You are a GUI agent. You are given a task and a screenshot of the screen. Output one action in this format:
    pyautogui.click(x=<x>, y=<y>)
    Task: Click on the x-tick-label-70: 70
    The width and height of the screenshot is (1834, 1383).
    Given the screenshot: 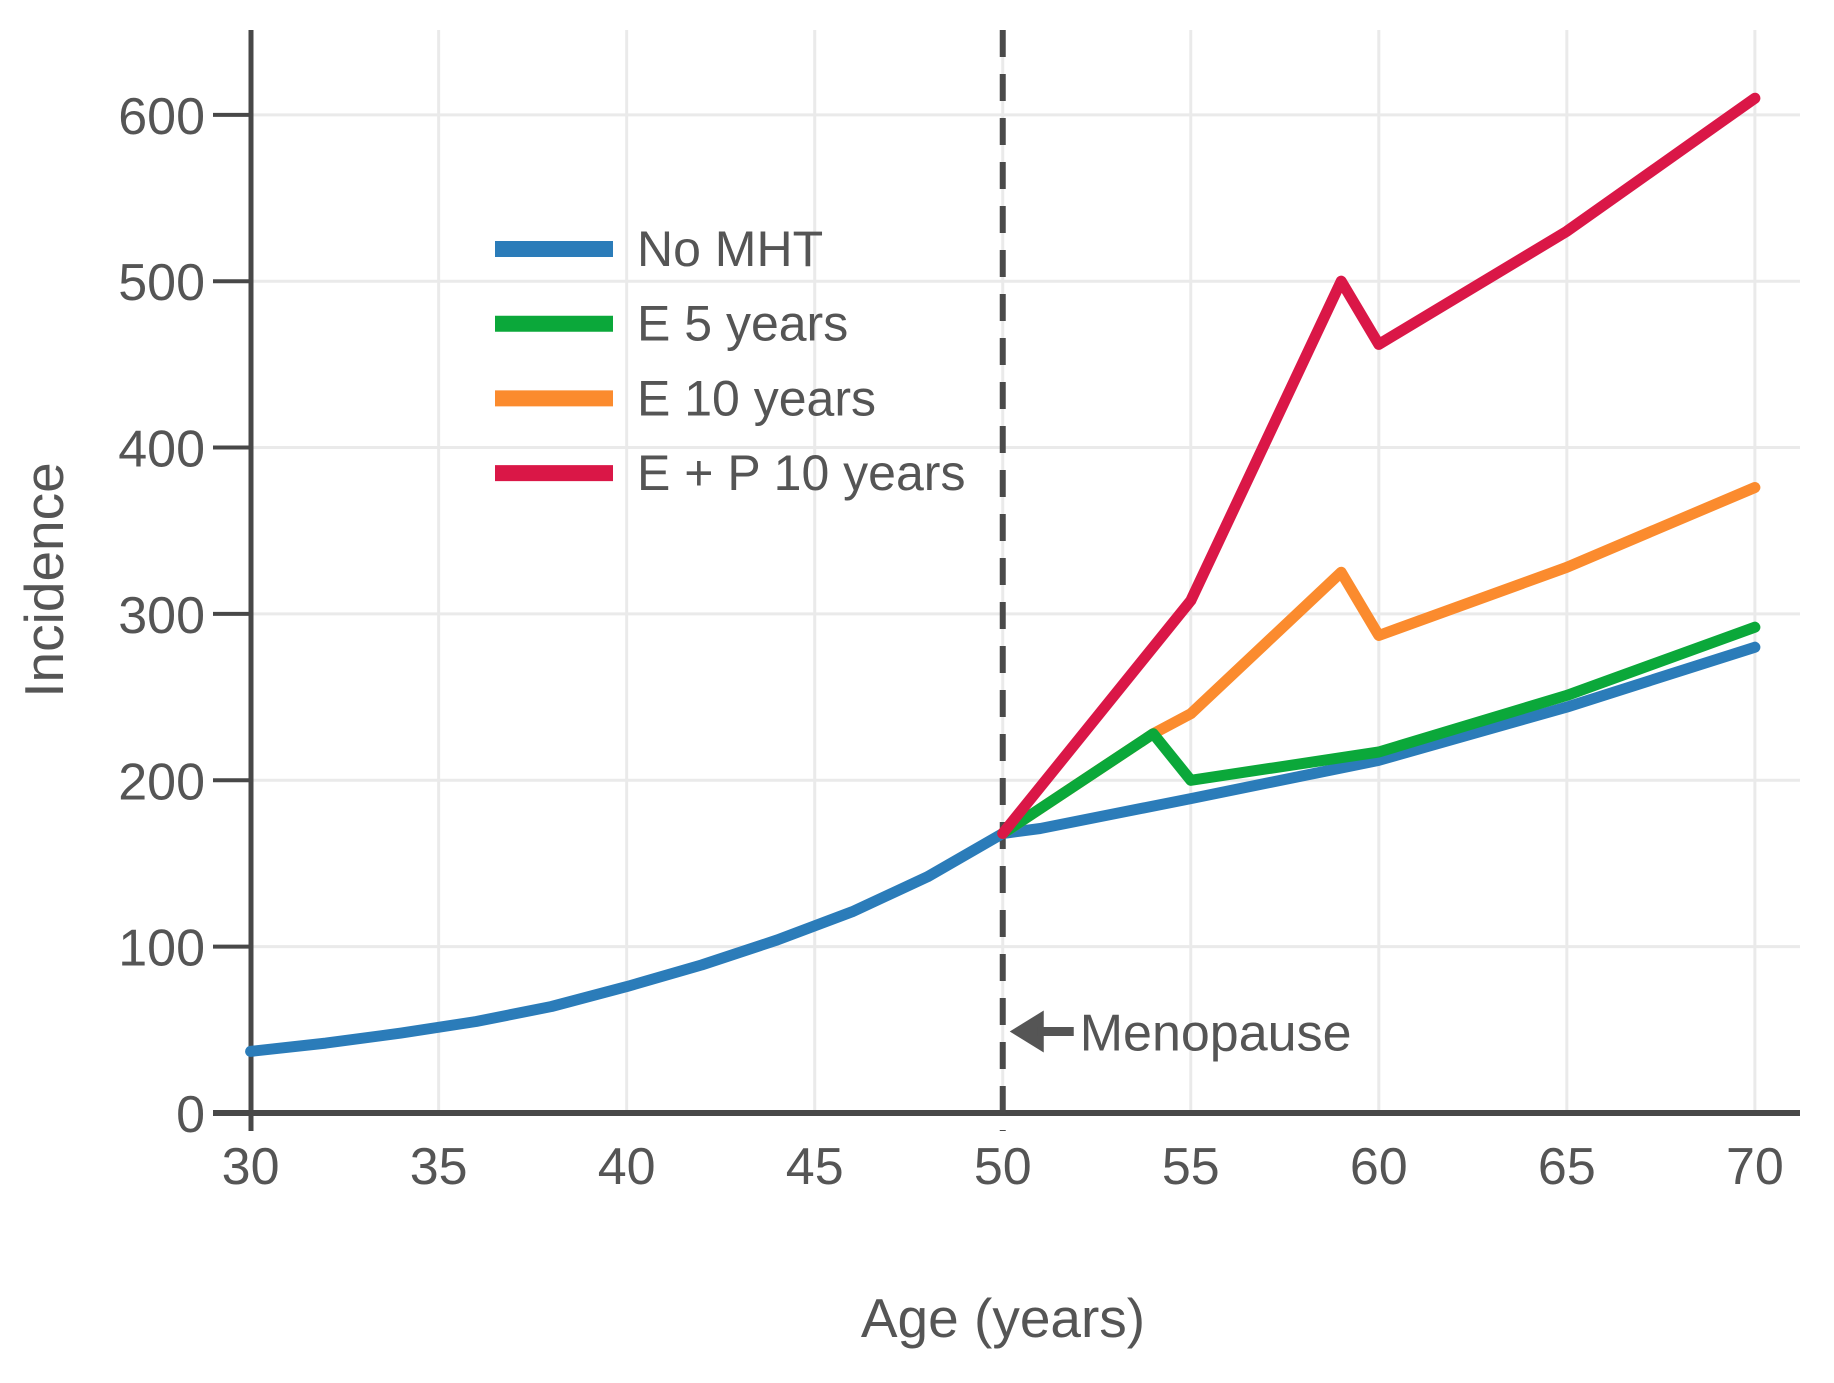 What is the action you would take?
    pyautogui.click(x=1755, y=1167)
    